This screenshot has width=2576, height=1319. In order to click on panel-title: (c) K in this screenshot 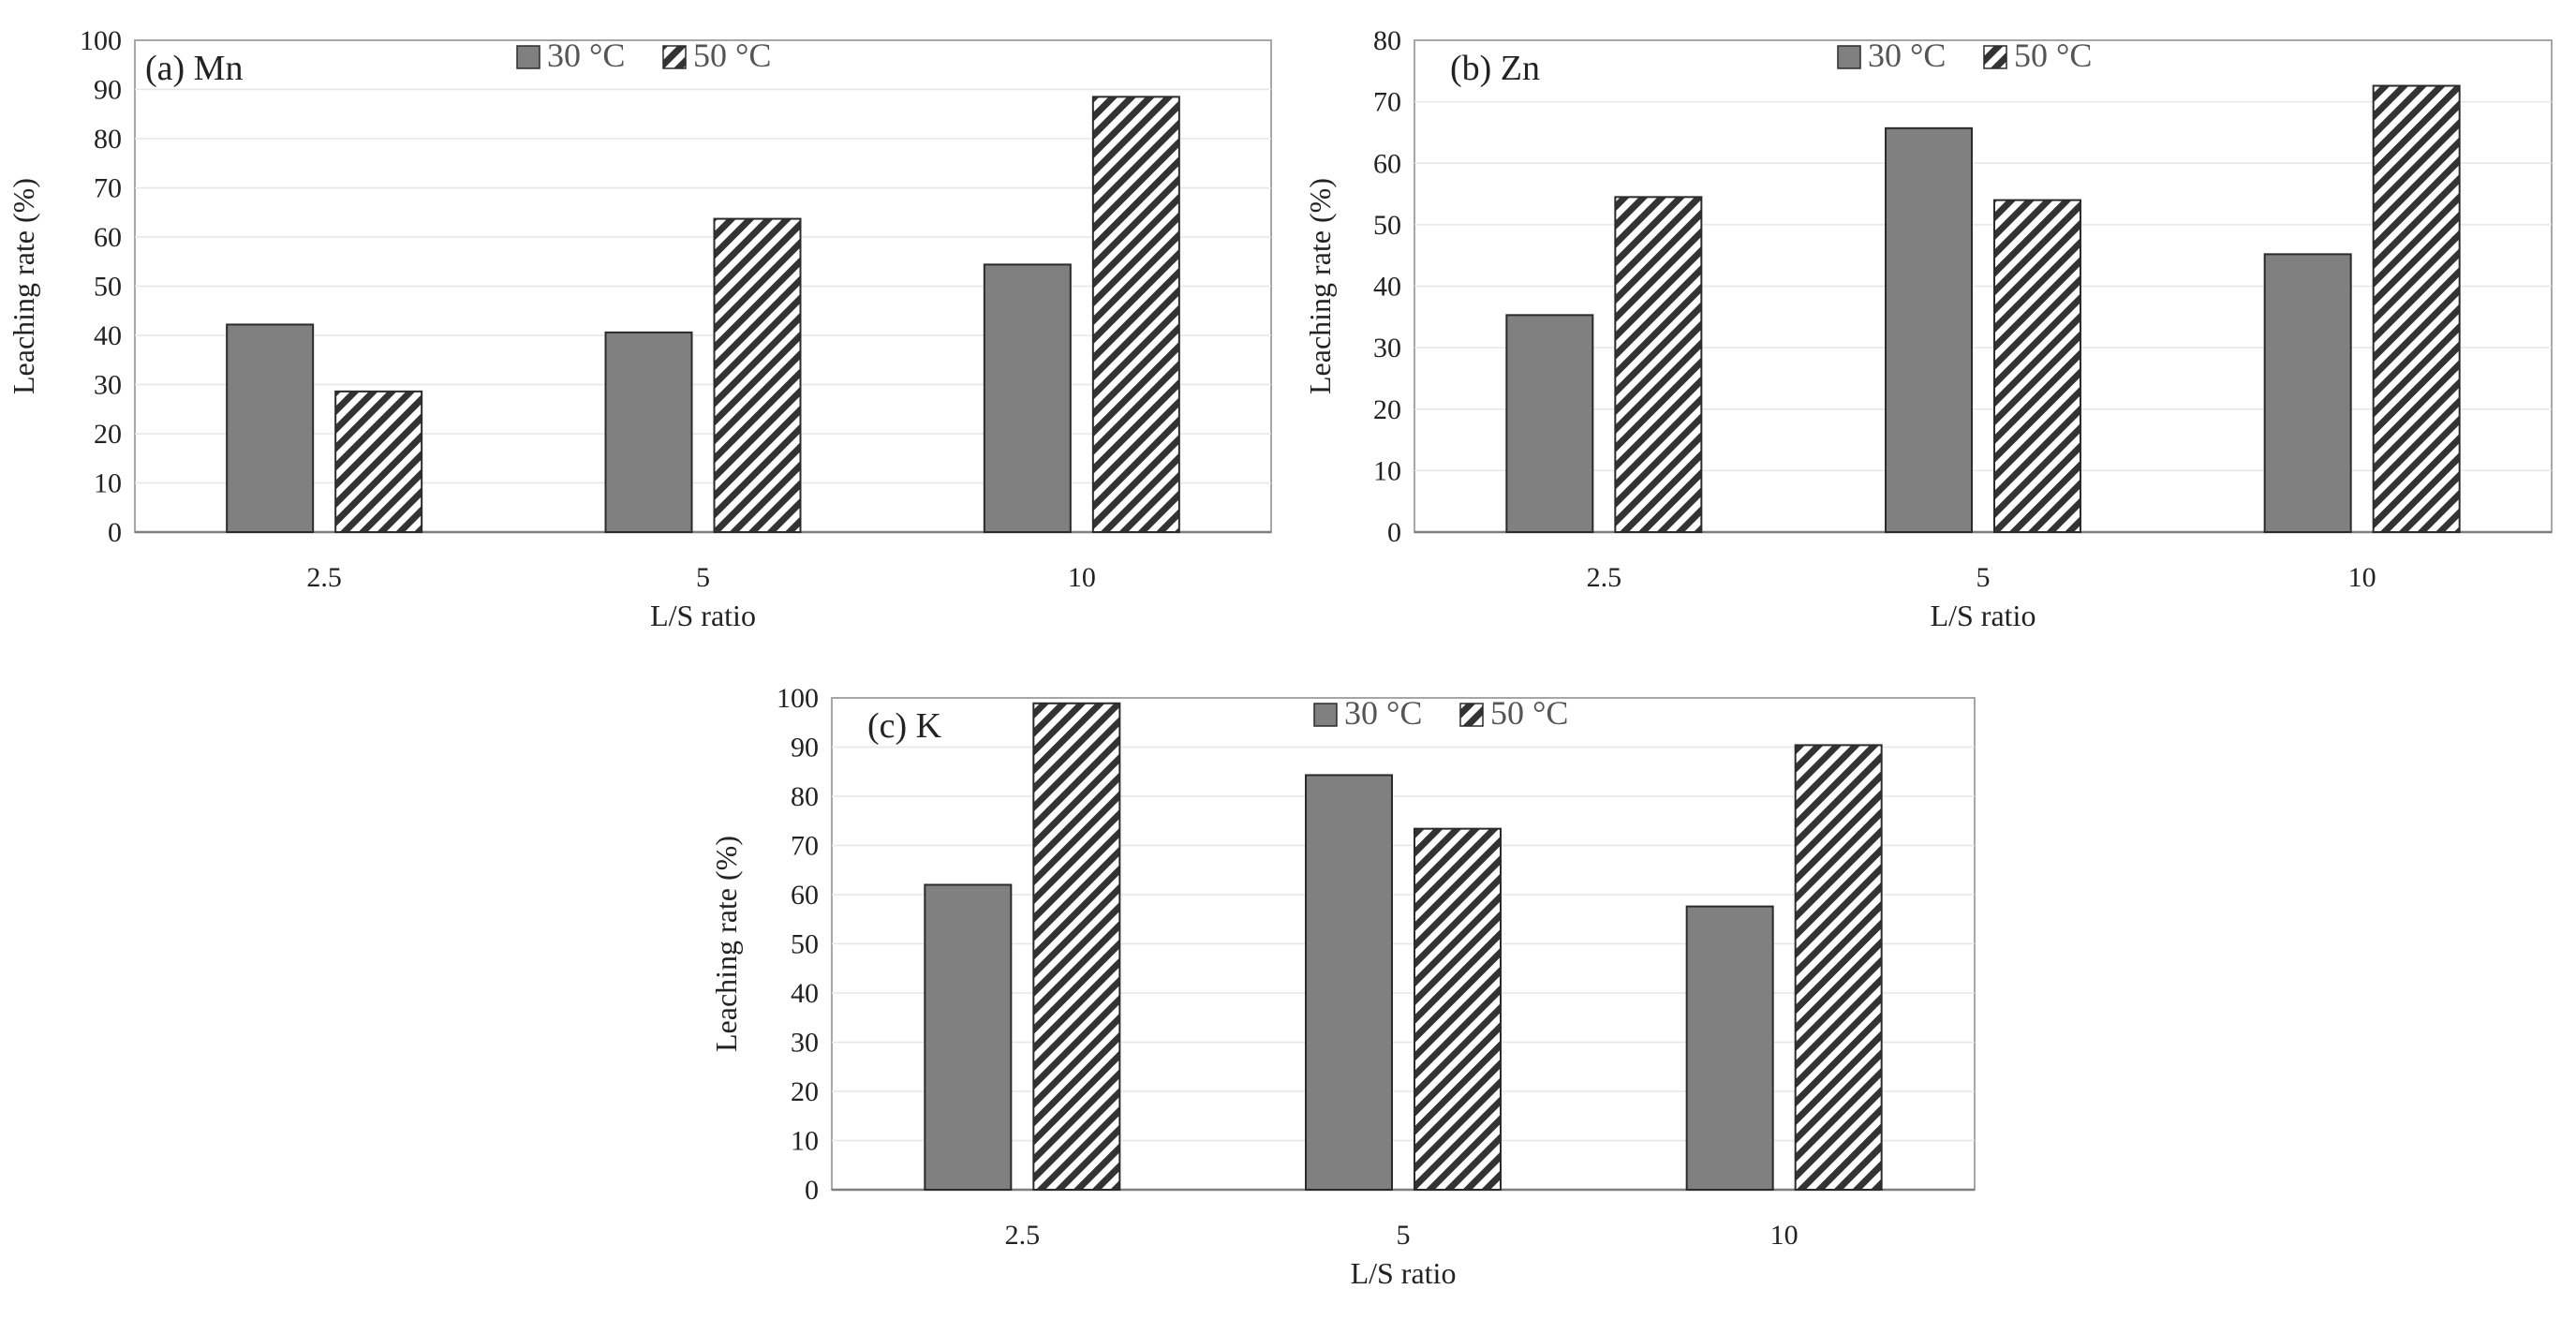, I will do `click(904, 726)`.